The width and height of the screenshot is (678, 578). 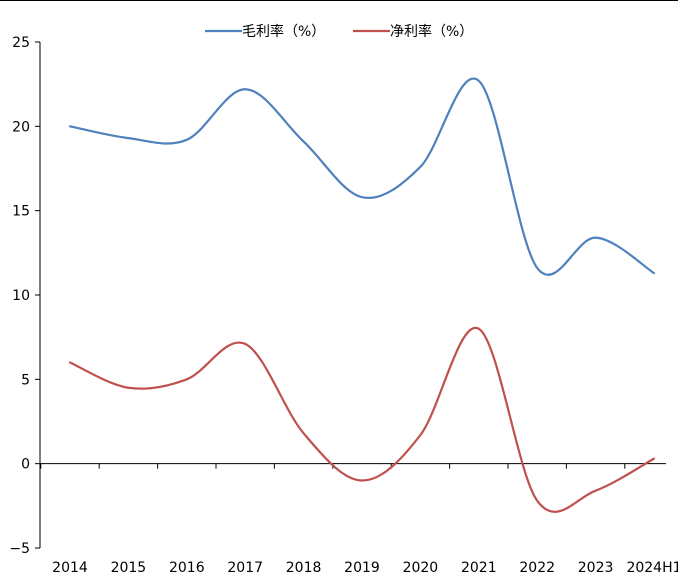 What do you see at coordinates (362, 568) in the screenshot?
I see `x-tick-label: 2019` at bounding box center [362, 568].